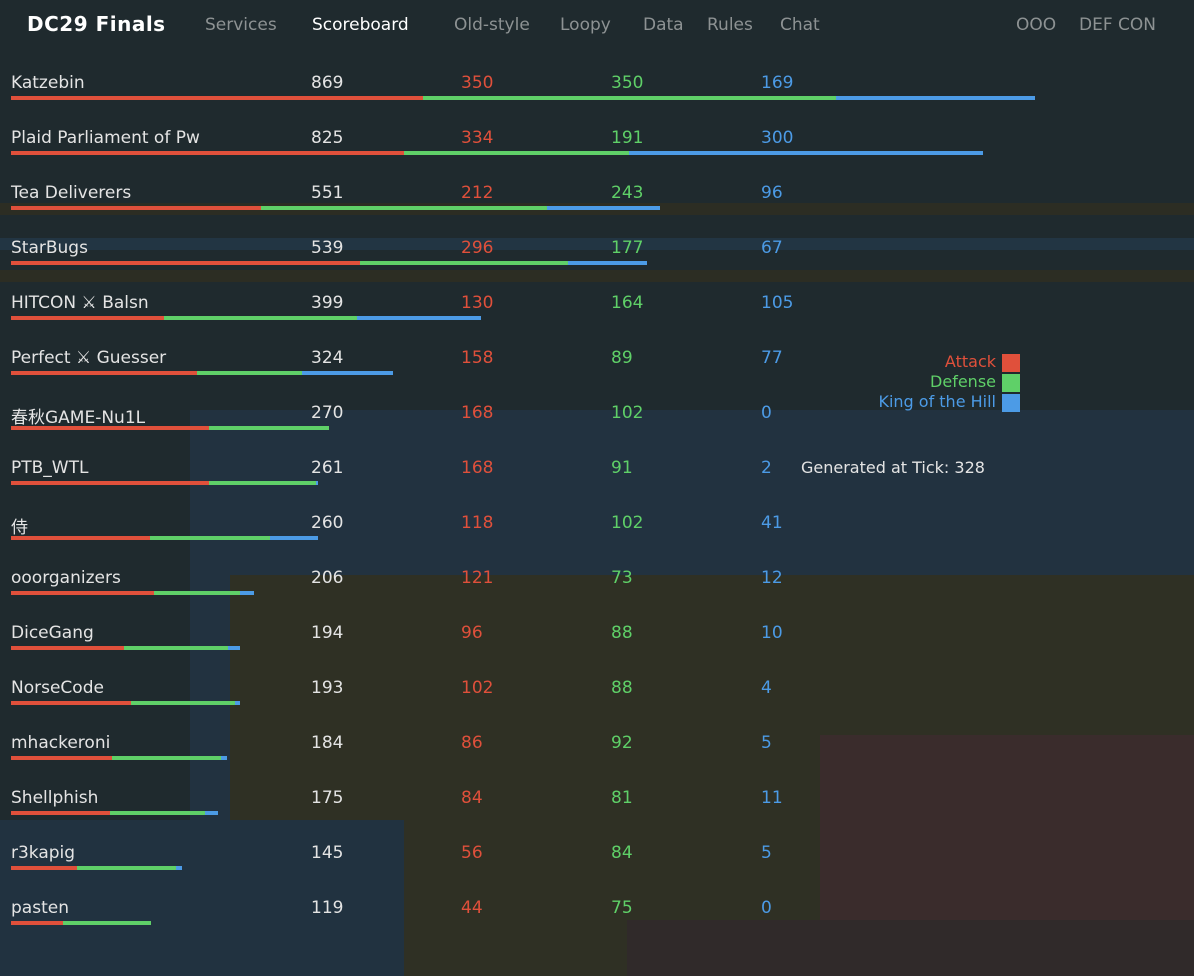 Image resolution: width=1194 pixels, height=976 pixels. Describe the element at coordinates (477, 83) in the screenshot. I see `team-attack: 350` at that location.